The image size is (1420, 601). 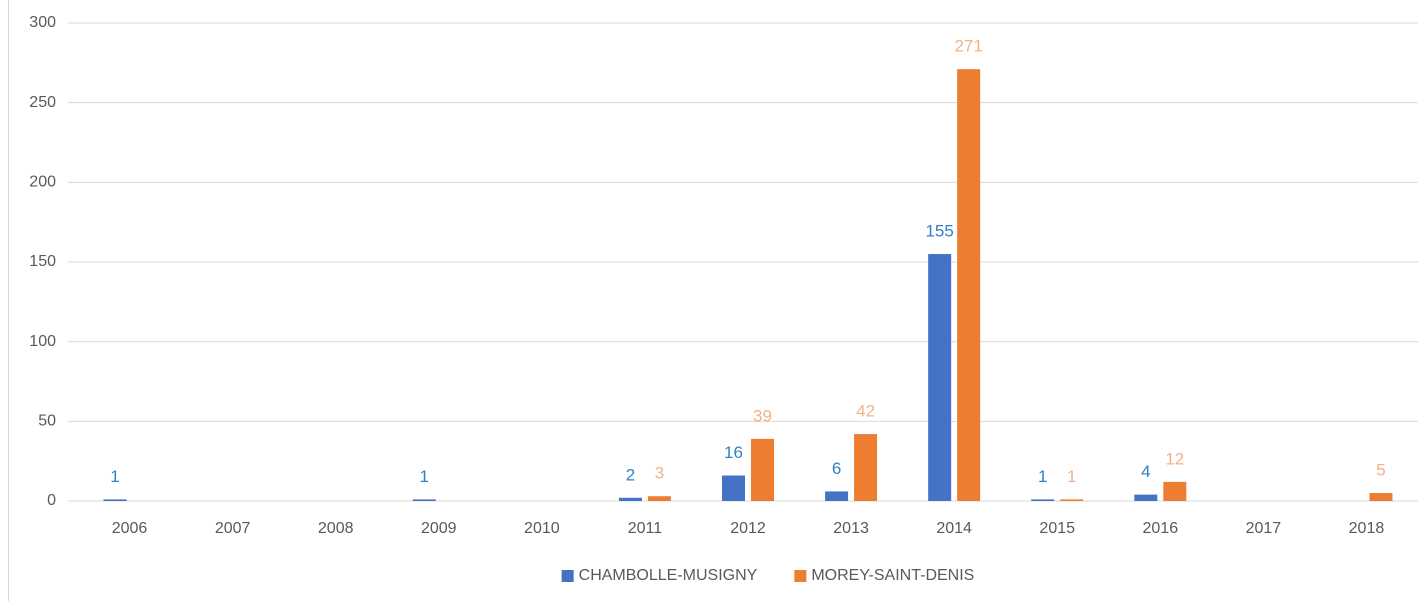 What do you see at coordinates (1174, 458) in the screenshot?
I see `data-label: 12` at bounding box center [1174, 458].